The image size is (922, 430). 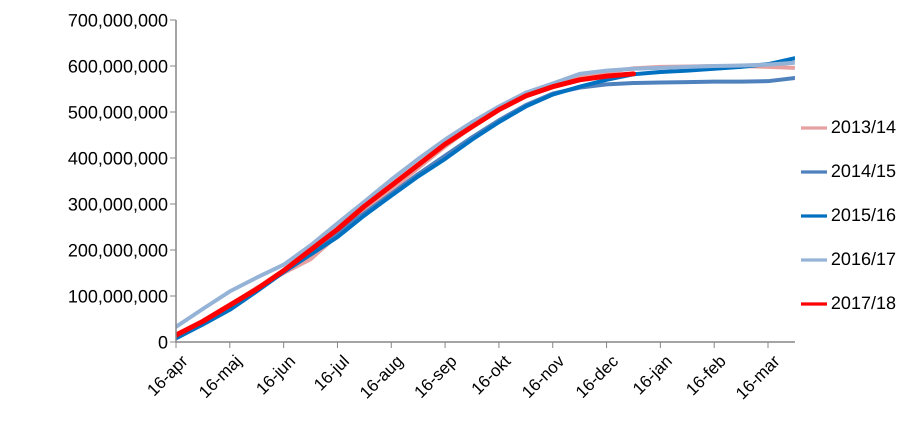 What do you see at coordinates (118, 296) in the screenshot?
I see `y-tick-label: 100,000,000` at bounding box center [118, 296].